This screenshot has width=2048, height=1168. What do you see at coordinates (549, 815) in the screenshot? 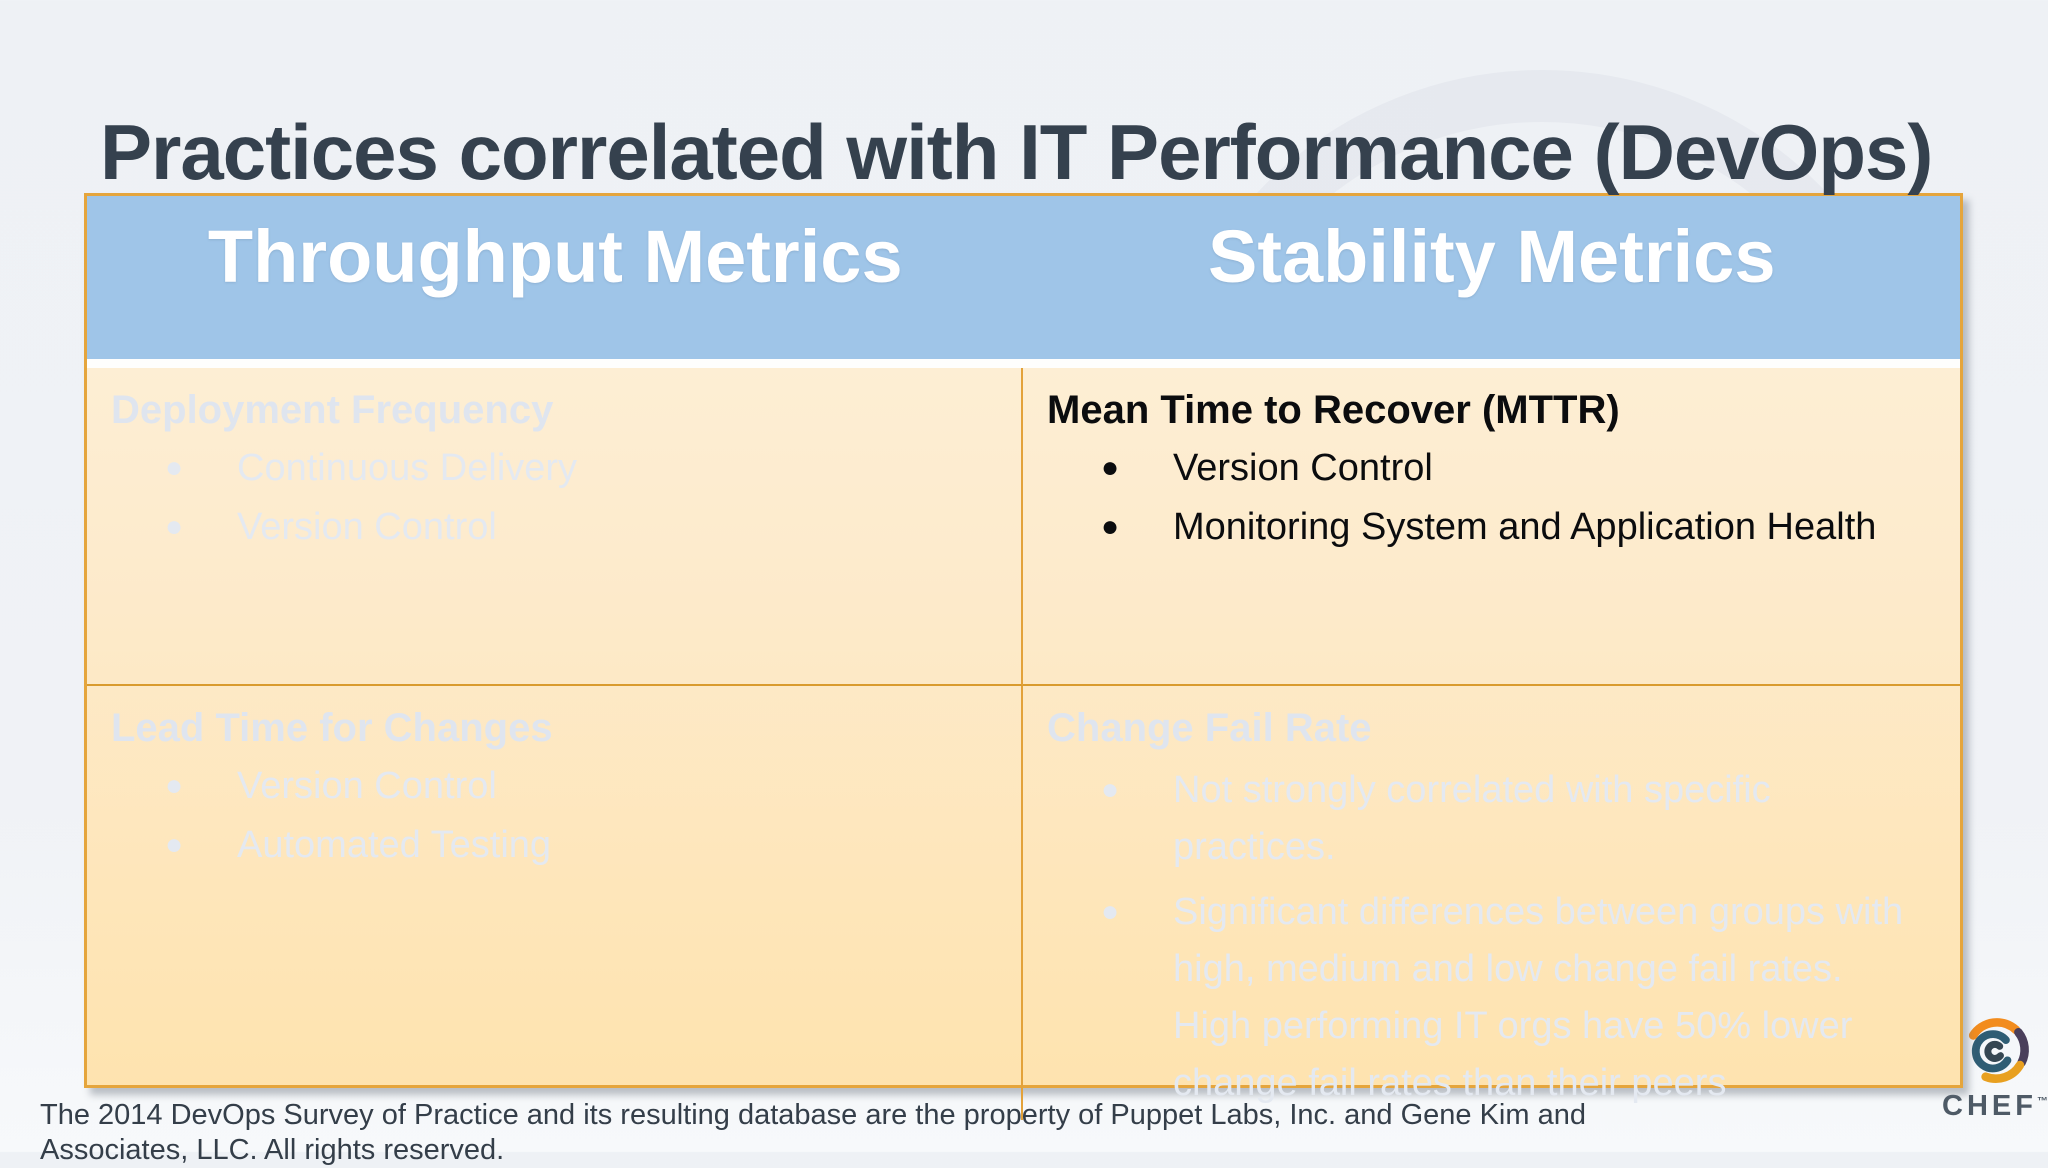
I see `bullet-list: ● Version Control ● Automated Testing` at bounding box center [549, 815].